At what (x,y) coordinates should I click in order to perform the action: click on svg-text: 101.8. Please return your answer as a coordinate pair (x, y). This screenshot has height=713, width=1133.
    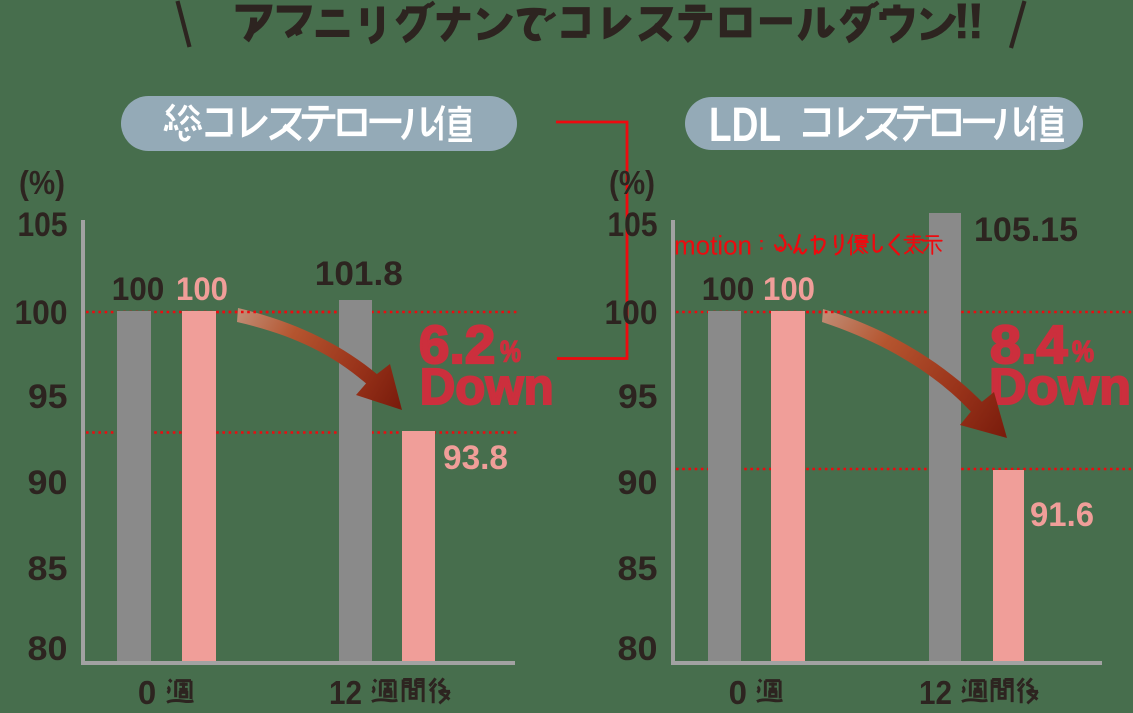
    Looking at the image, I should click on (359, 274).